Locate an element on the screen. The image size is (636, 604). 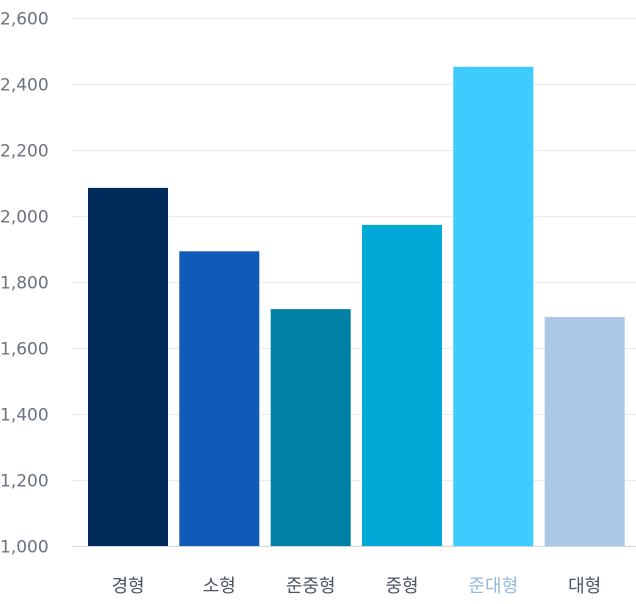
x-tick-label: 소형 is located at coordinates (219, 586).